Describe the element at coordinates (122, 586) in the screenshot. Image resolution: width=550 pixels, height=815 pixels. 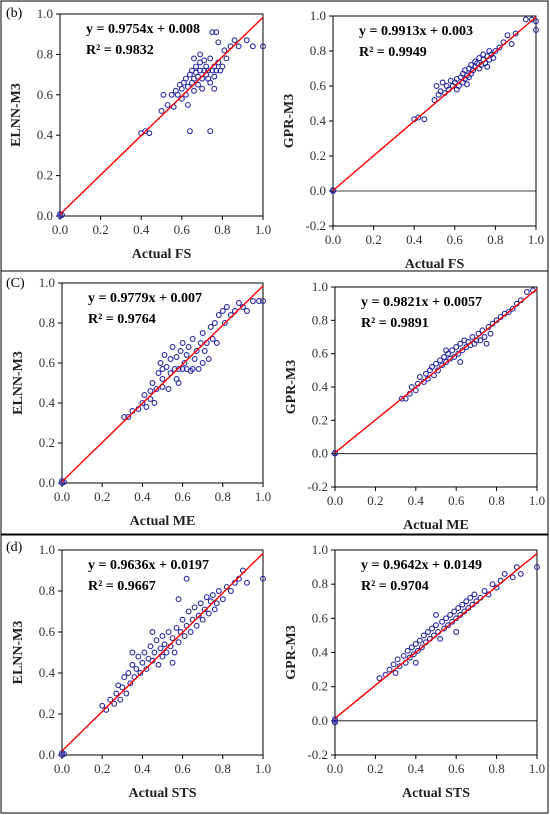
I see `r-squared-label: R² = 0.9667` at that location.